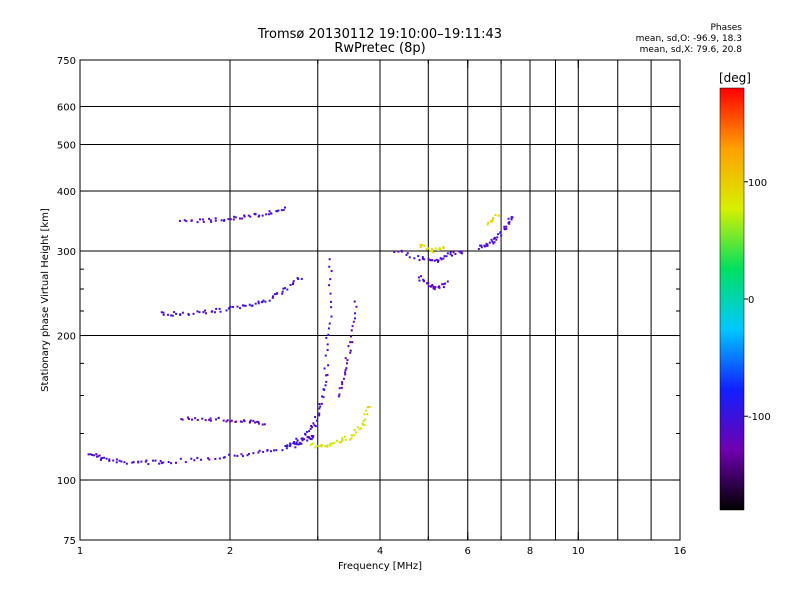 The height and width of the screenshot is (600, 800). What do you see at coordinates (223, 421) in the screenshot?
I see `trace-second-e` at bounding box center [223, 421].